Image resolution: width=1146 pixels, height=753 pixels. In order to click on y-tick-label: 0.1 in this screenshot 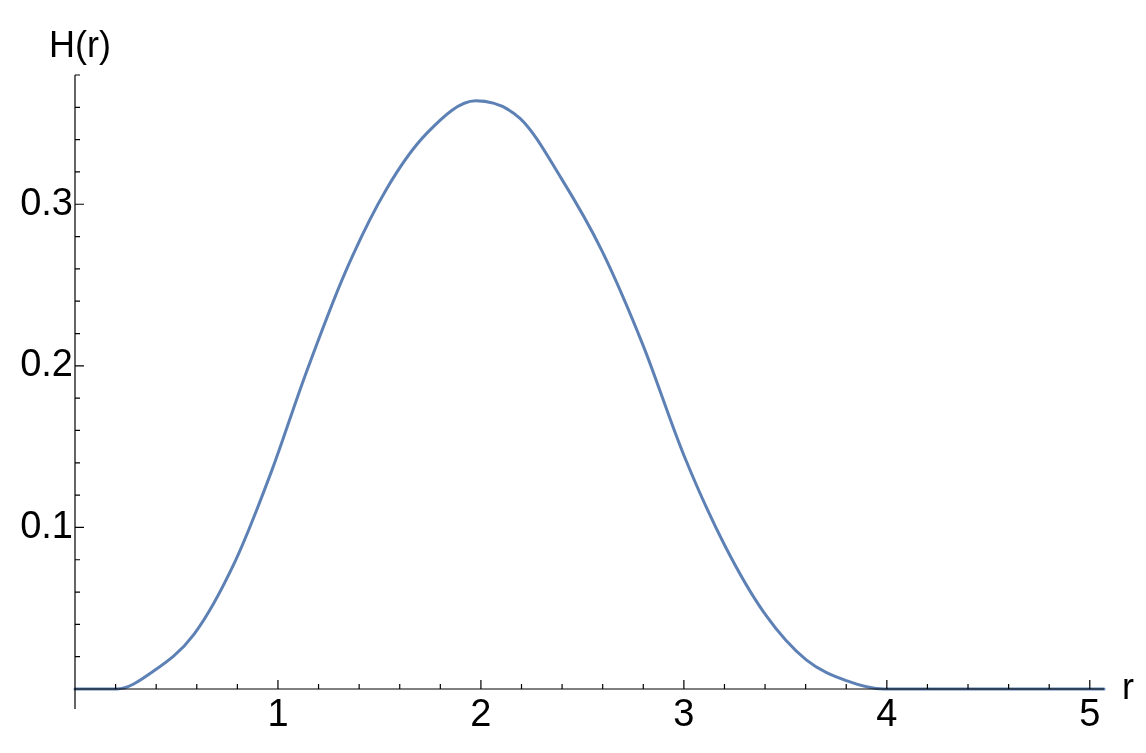, I will do `click(46, 524)`.